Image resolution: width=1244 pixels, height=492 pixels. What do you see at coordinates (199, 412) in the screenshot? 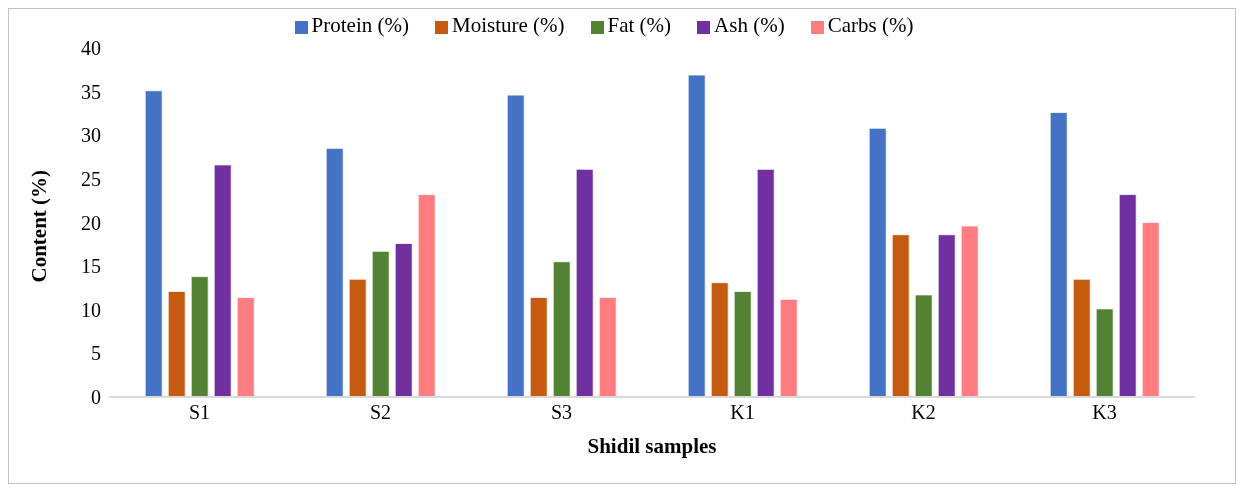
I see `x-tick-label: S1` at bounding box center [199, 412].